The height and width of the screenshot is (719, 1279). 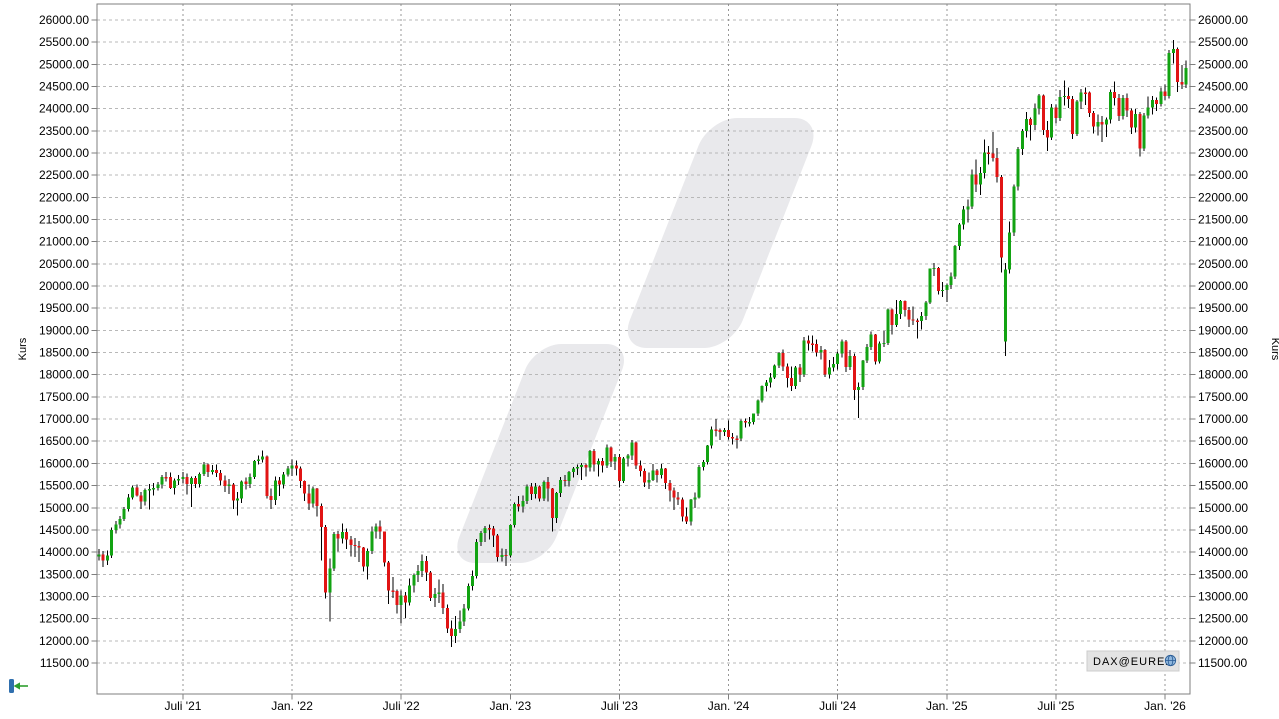 I want to click on instrument-badge-background, so click(x=1133, y=661).